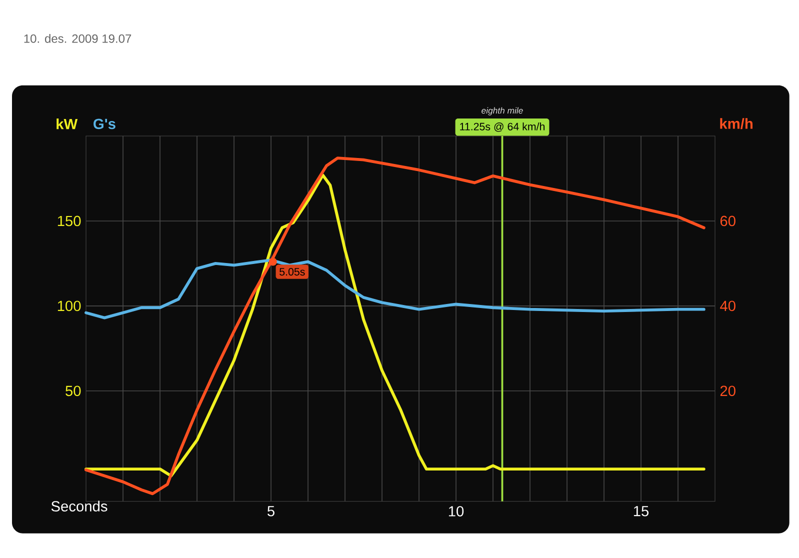 Image resolution: width=799 pixels, height=558 pixels. What do you see at coordinates (728, 221) in the screenshot?
I see `y2-tick-label: 60` at bounding box center [728, 221].